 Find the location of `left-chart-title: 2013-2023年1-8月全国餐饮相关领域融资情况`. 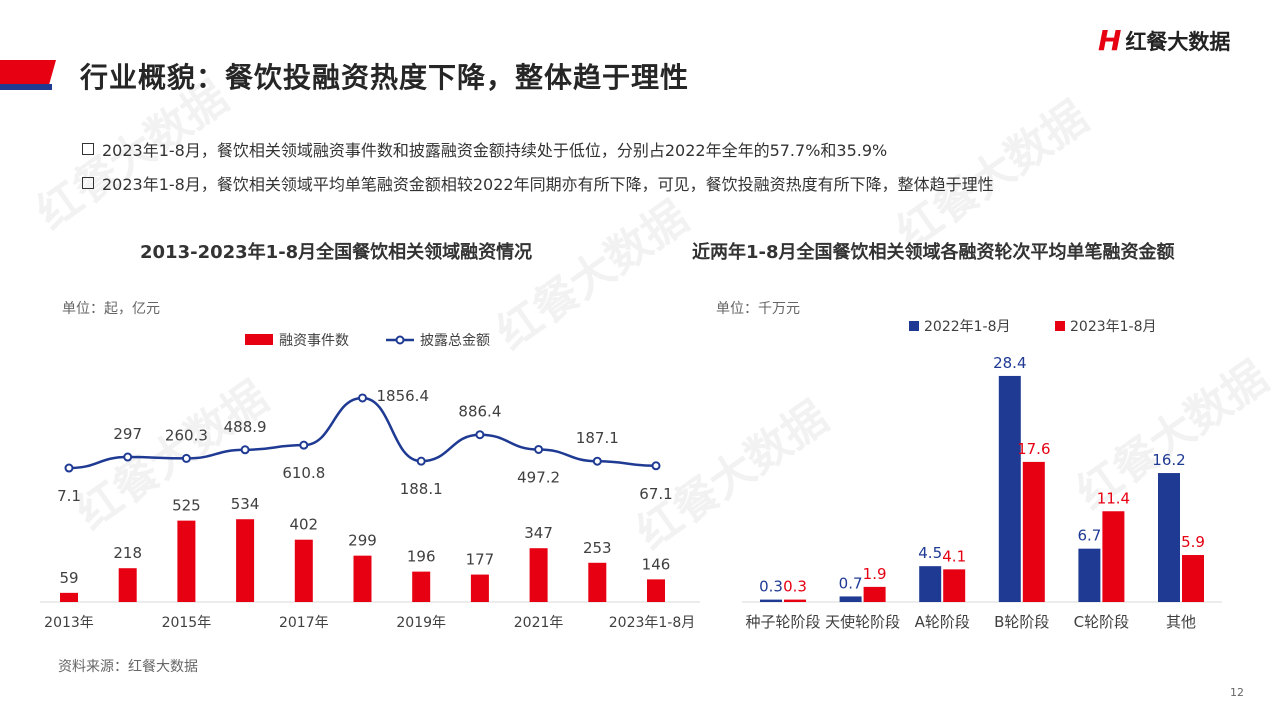

left-chart-title: 2013-2023年1-8月全国餐饮相关领域融资情况 is located at coordinates (336, 252).